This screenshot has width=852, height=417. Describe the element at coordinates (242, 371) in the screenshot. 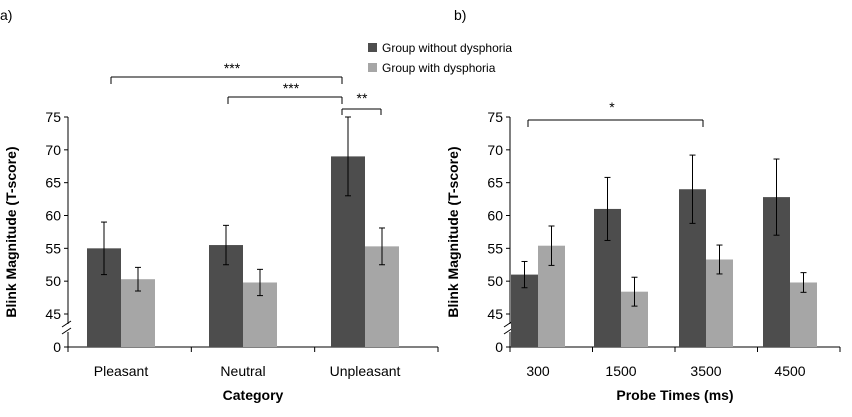

I see `panel-a-category-label: Neutral` at that location.